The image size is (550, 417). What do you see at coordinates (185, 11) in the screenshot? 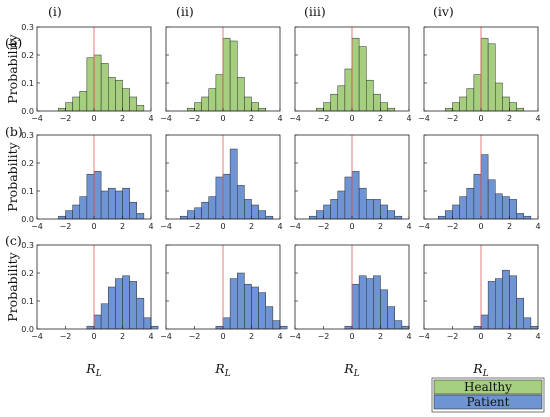
I see `column-label-ii: (ii)` at bounding box center [185, 11].